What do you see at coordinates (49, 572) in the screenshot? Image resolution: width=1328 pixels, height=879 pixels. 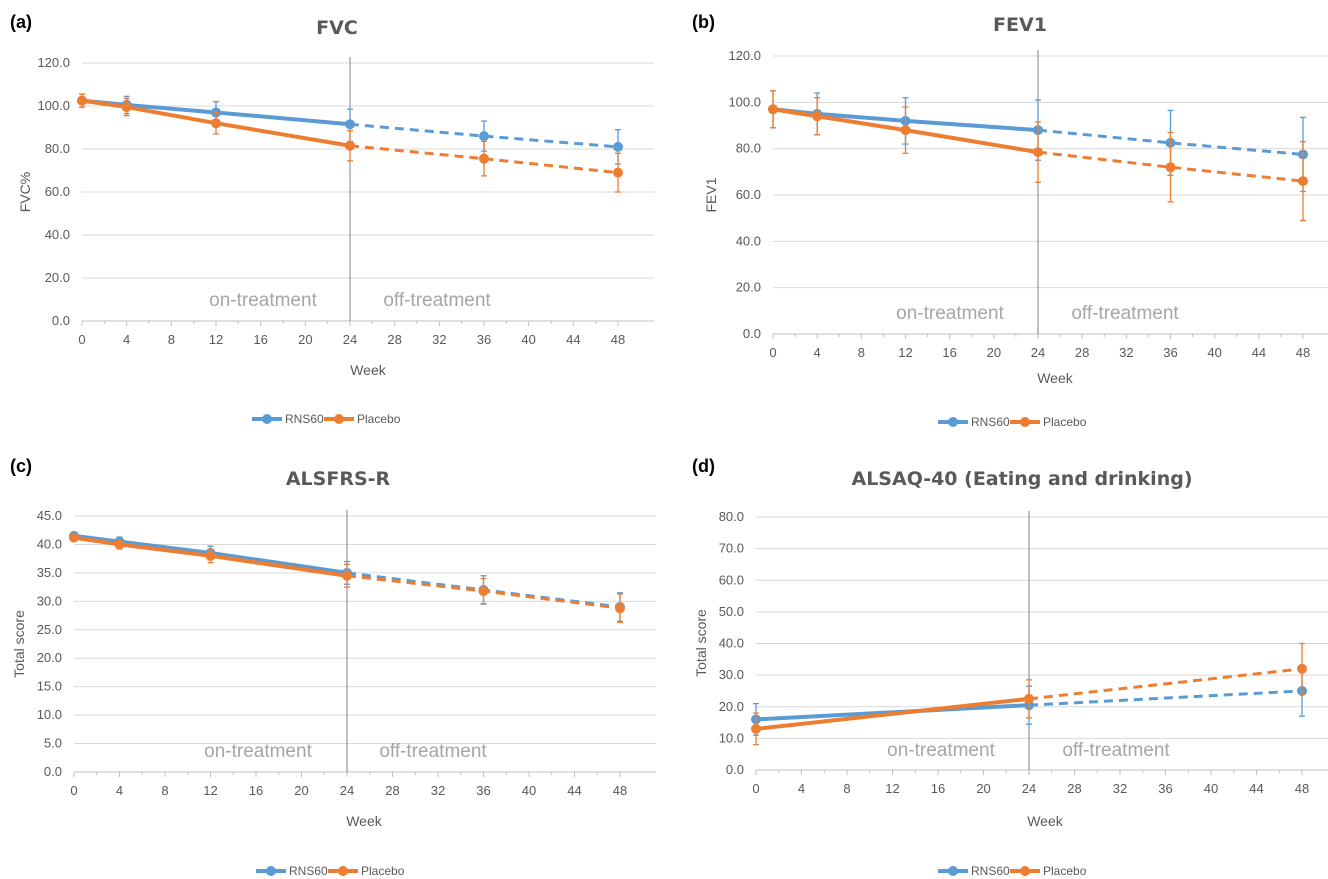 I see `y-tick-label: 35.0` at bounding box center [49, 572].